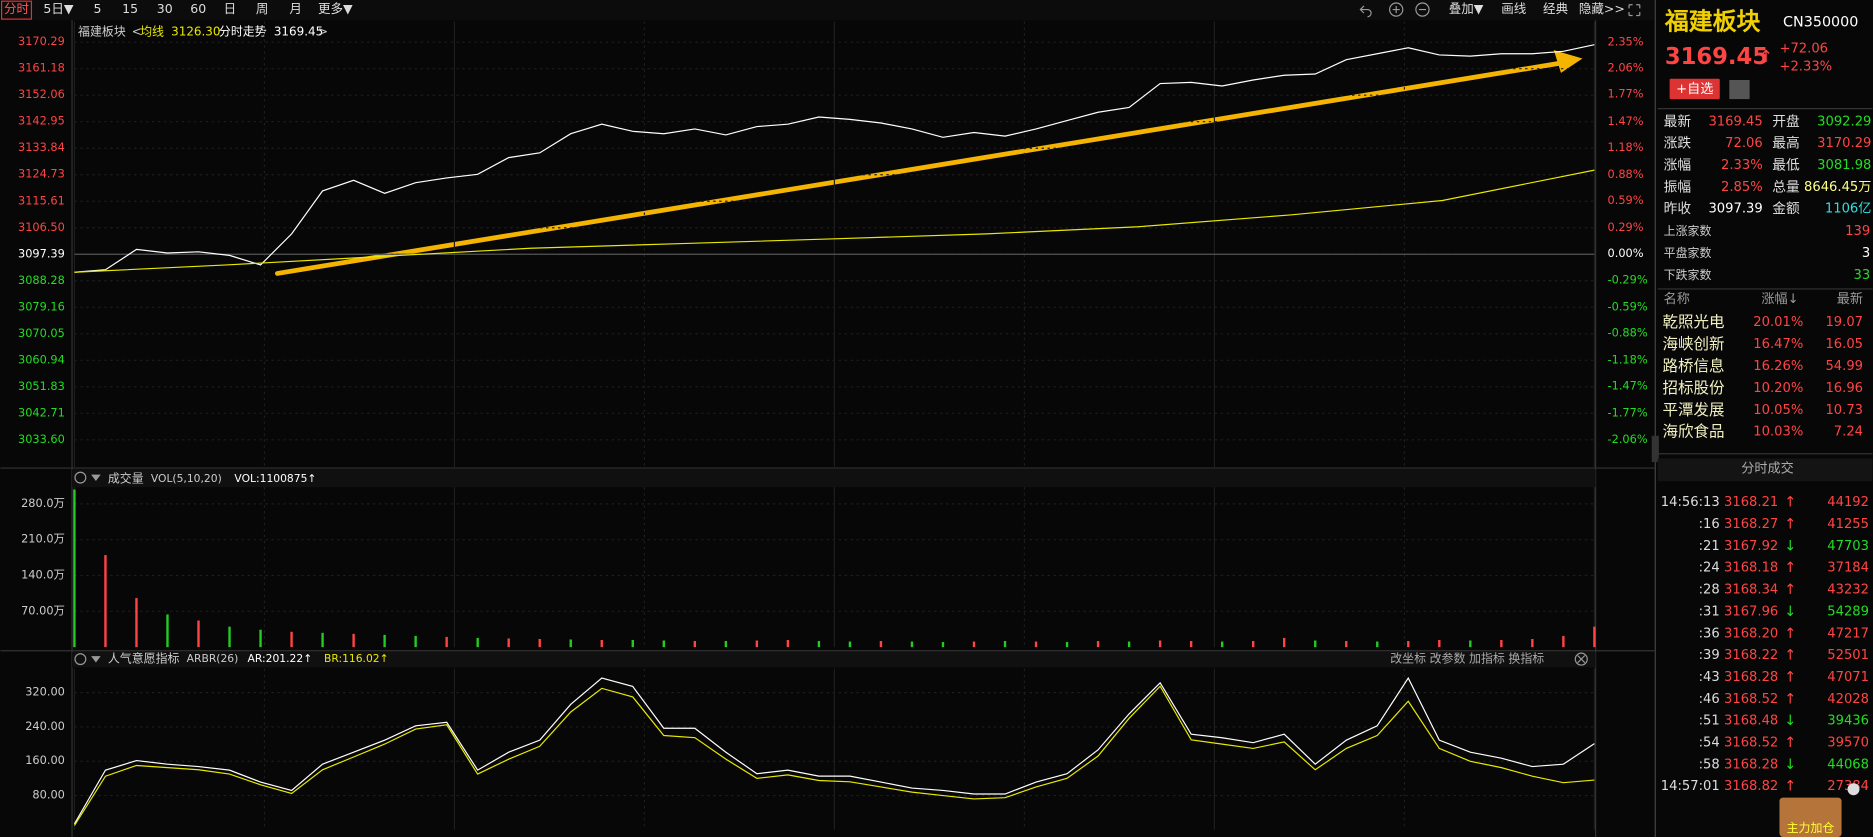 The height and width of the screenshot is (837, 1873). Describe the element at coordinates (1811, 828) in the screenshot. I see `ad-text: 主力加仓` at that location.